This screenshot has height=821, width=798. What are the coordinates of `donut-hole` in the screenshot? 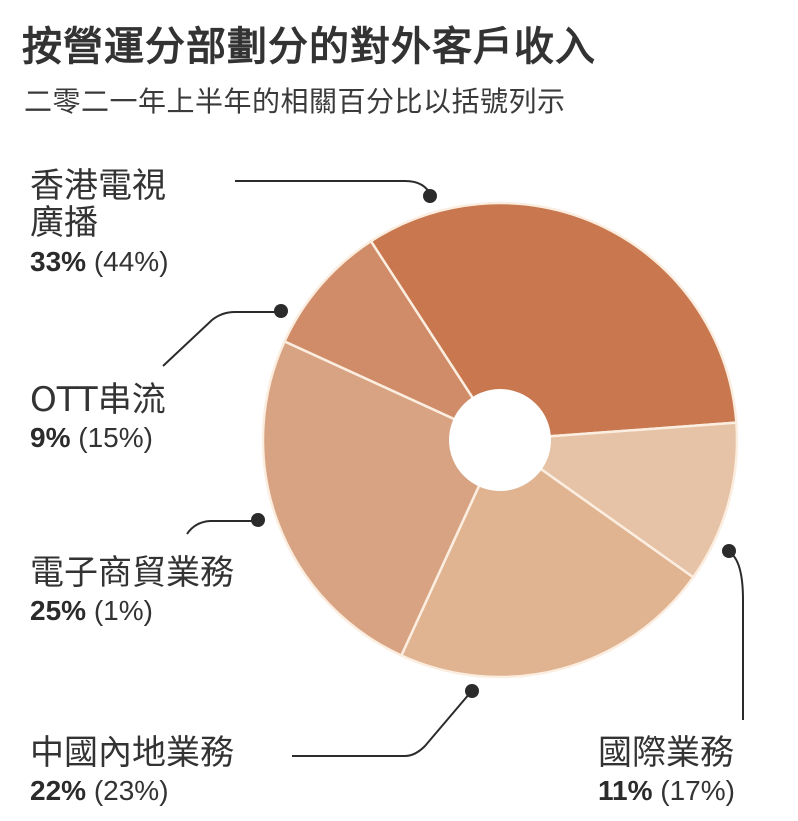 It's located at (500, 440).